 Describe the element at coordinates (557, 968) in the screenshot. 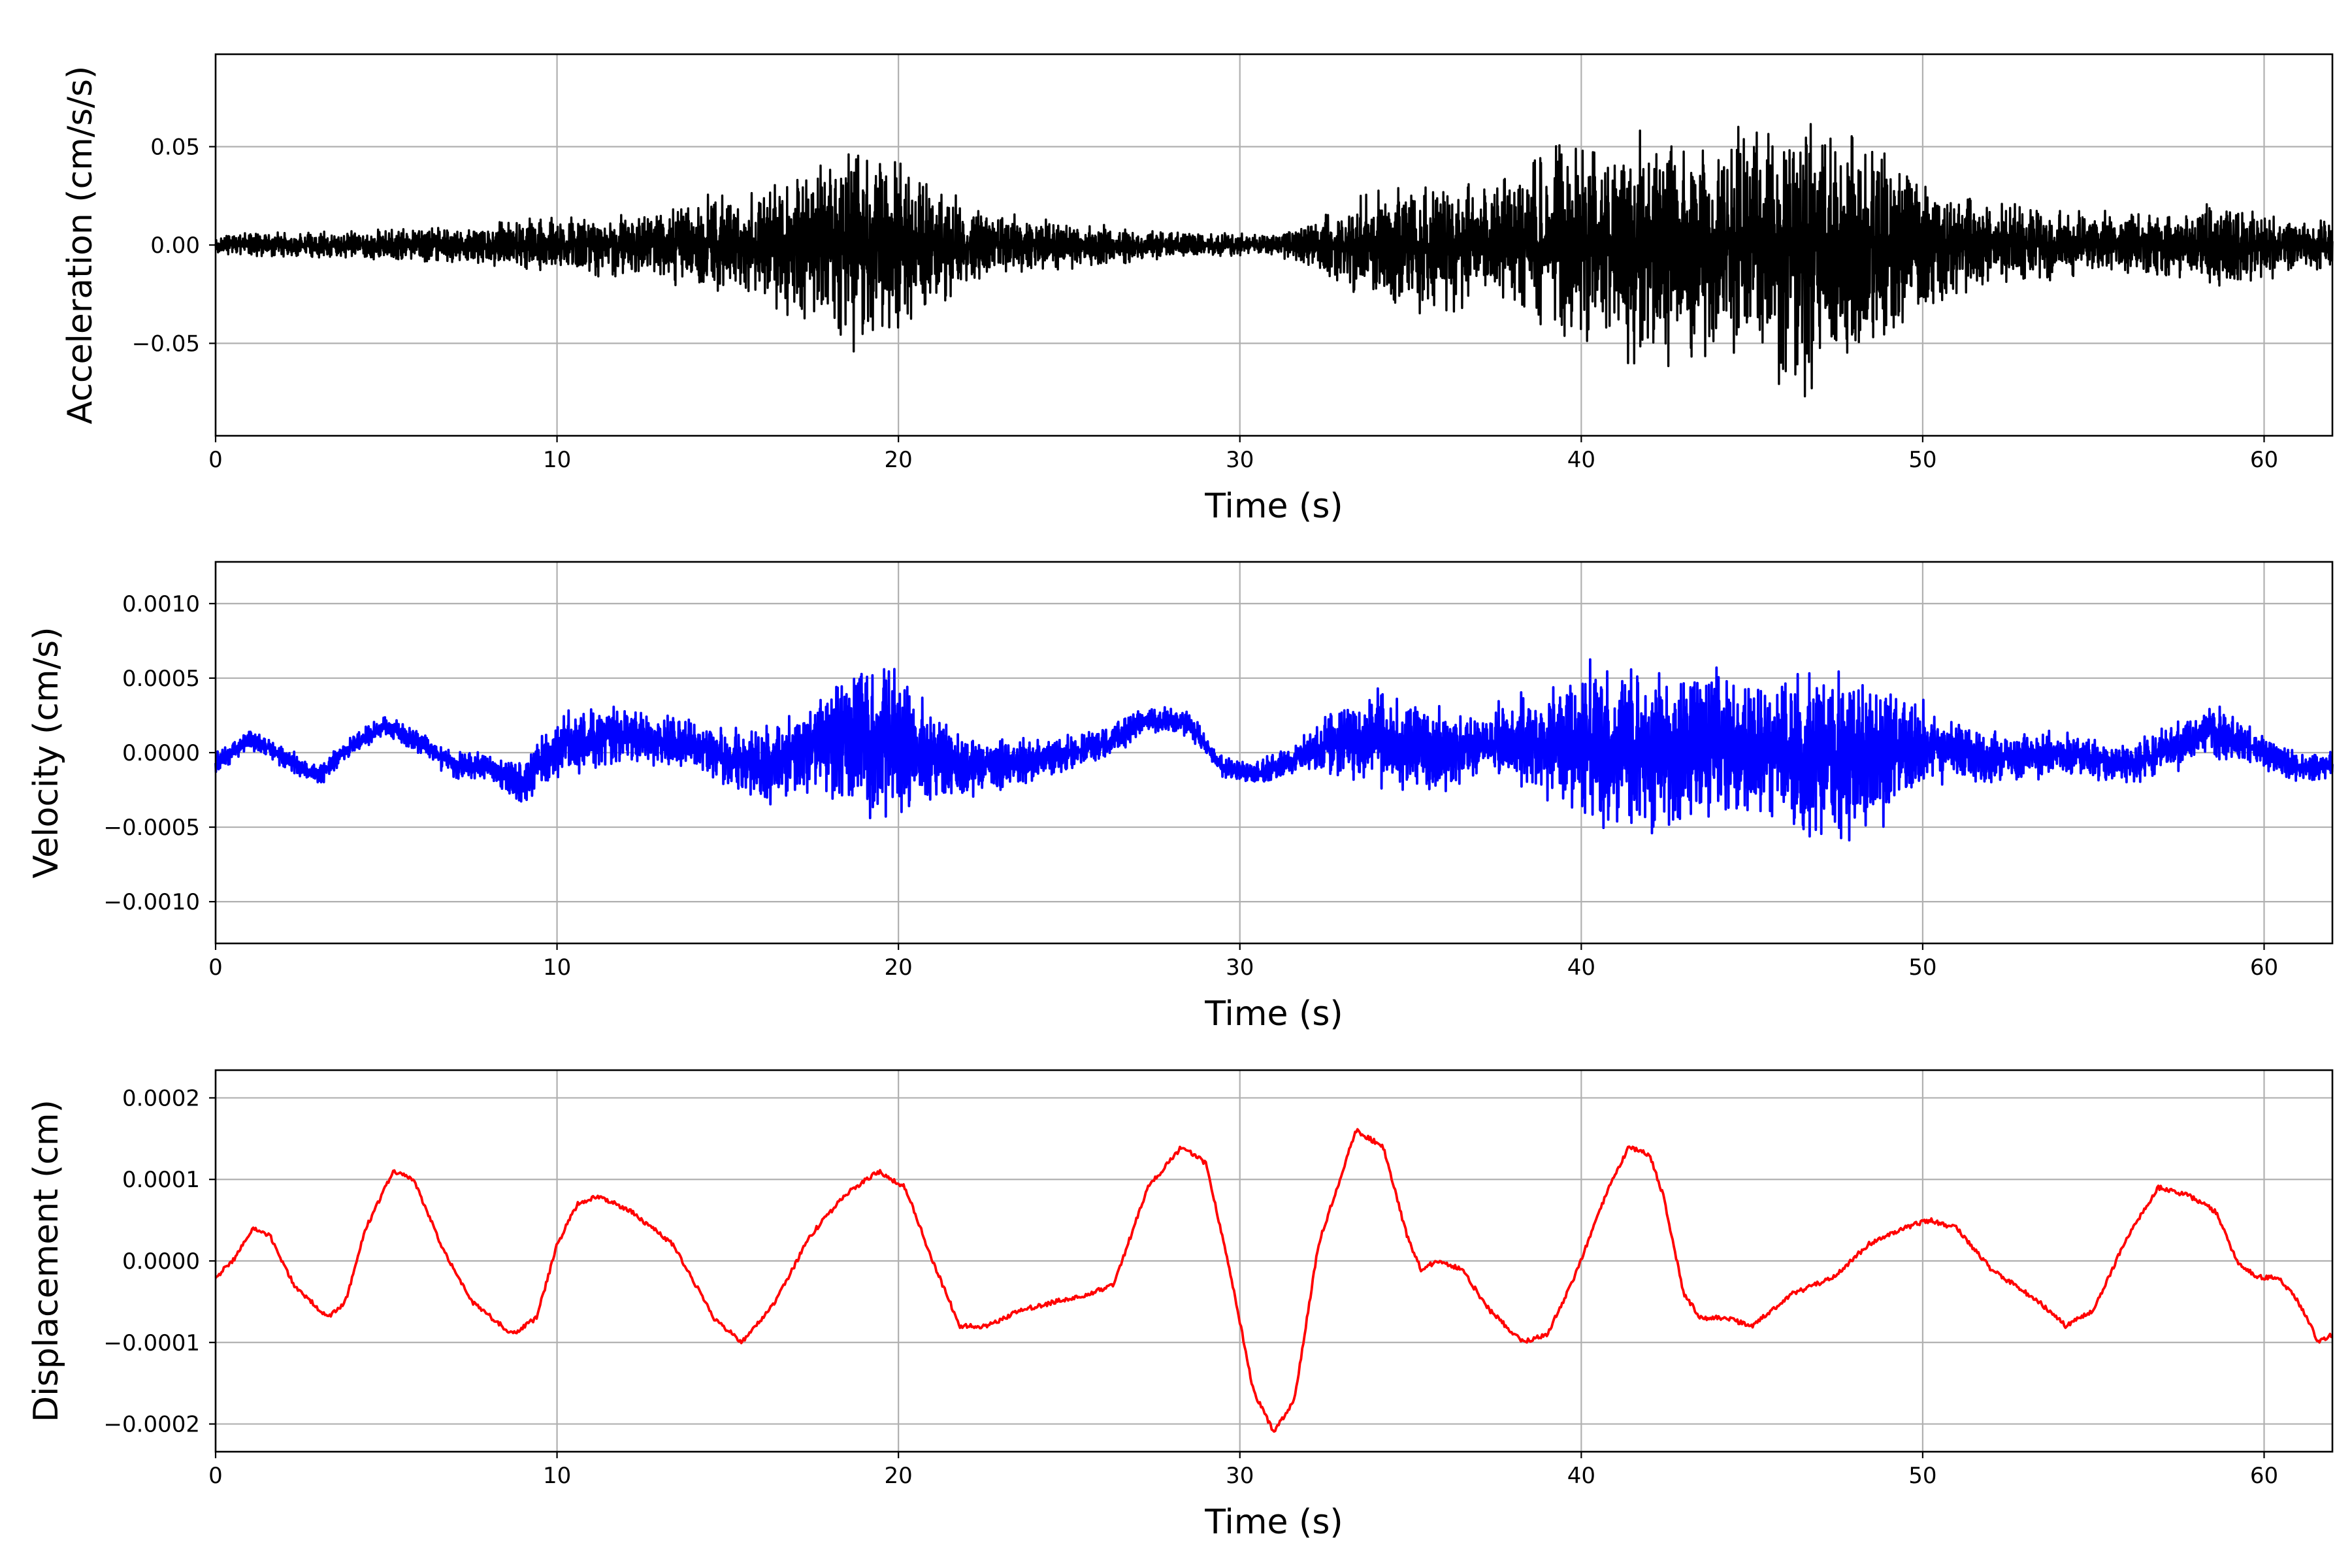

I see `velocity-x-tick-label: 10` at that location.